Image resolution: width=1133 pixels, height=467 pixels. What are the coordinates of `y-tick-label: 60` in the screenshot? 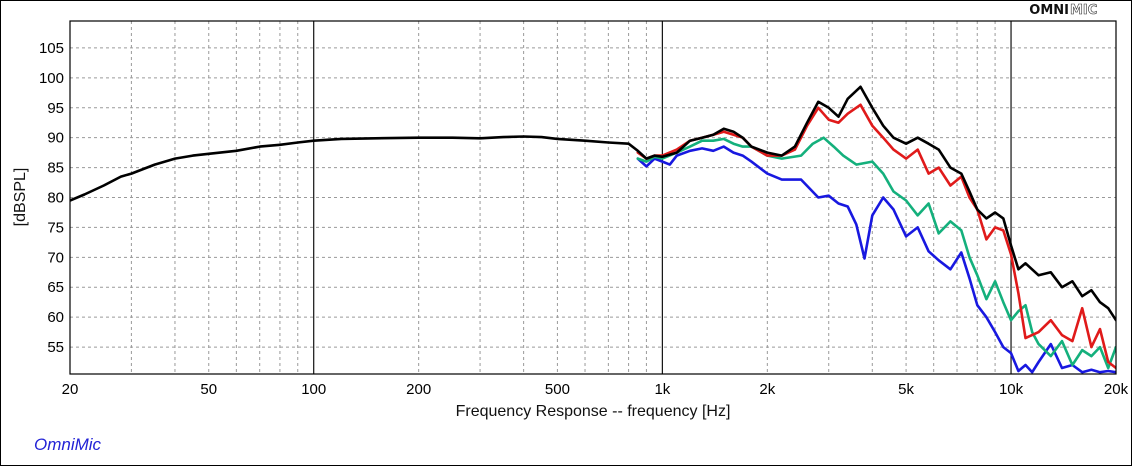 It's located at (55, 317).